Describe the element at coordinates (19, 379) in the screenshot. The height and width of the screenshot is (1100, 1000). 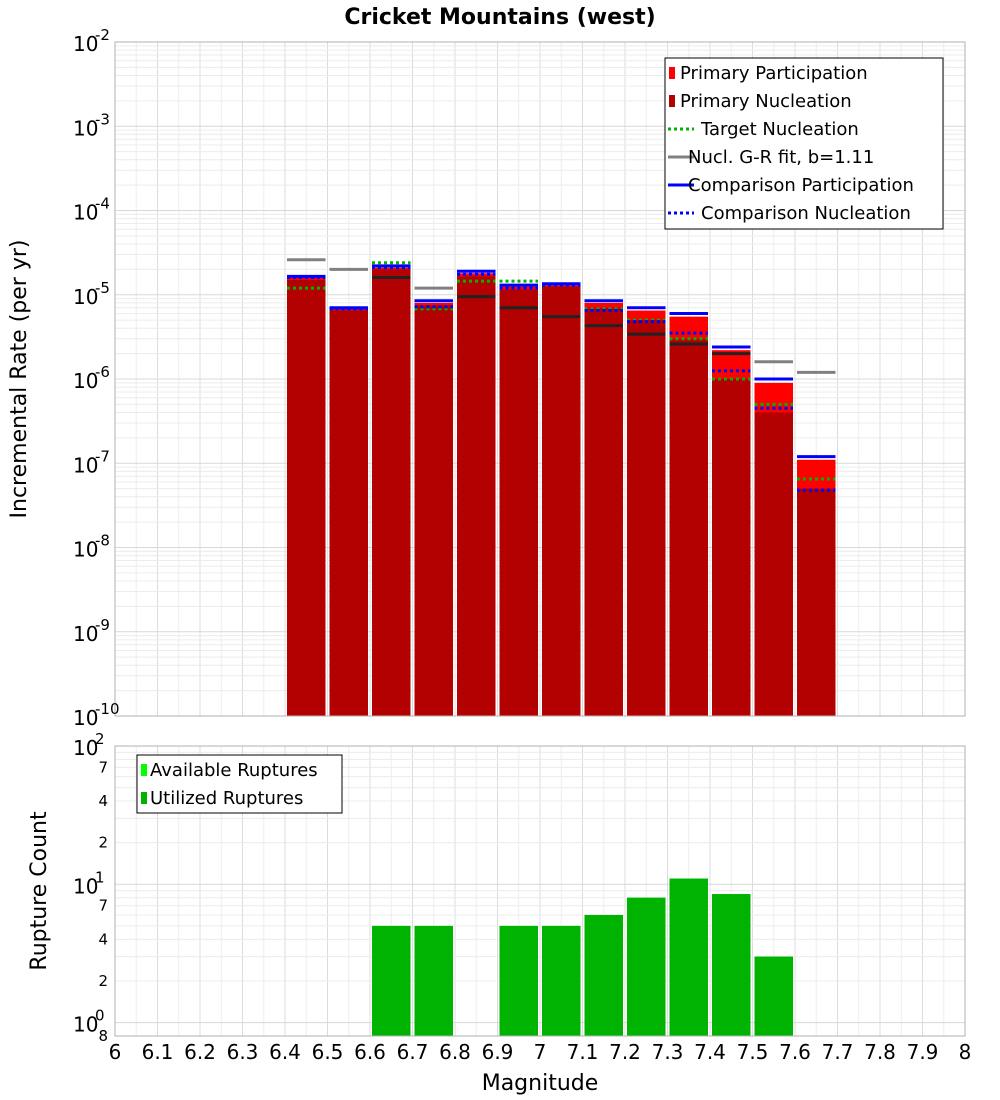
I see `top-y-axis-label: Incremental Rate (per yr)` at that location.